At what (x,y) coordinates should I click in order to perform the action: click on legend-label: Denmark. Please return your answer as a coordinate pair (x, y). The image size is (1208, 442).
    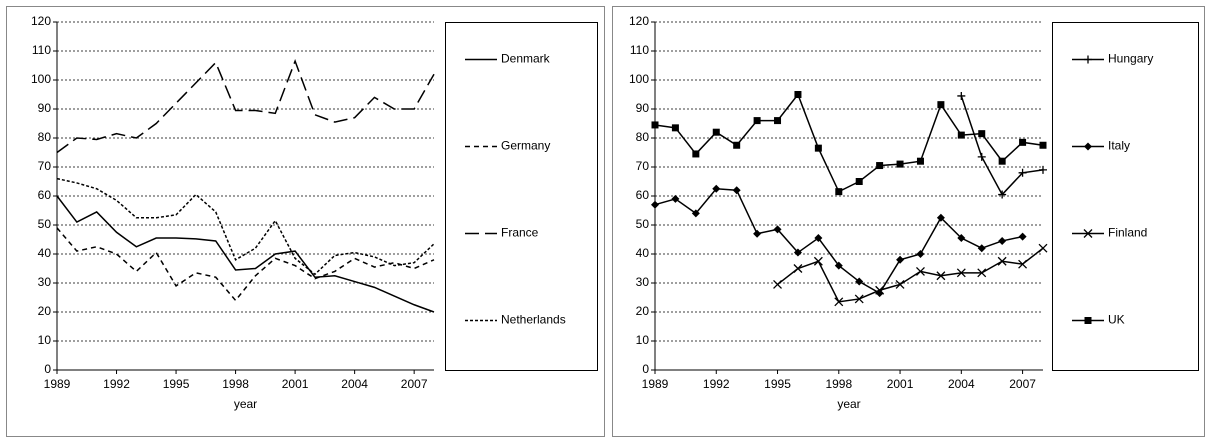
    Looking at the image, I should click on (526, 59).